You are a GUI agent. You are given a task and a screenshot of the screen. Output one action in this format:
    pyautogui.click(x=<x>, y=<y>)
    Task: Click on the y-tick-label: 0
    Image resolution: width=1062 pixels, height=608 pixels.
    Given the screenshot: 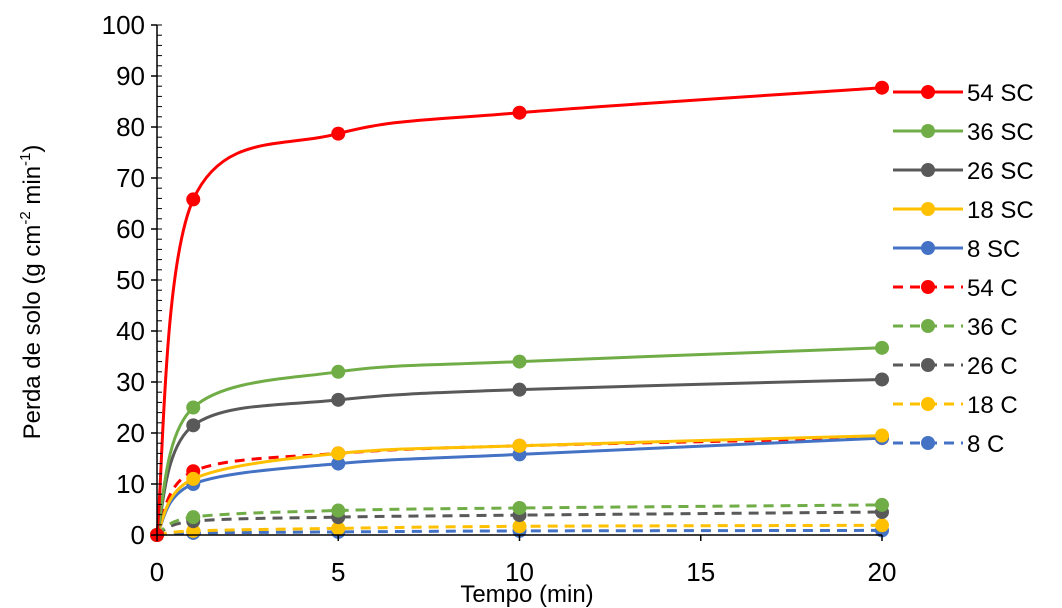 What is the action you would take?
    pyautogui.click(x=138, y=535)
    